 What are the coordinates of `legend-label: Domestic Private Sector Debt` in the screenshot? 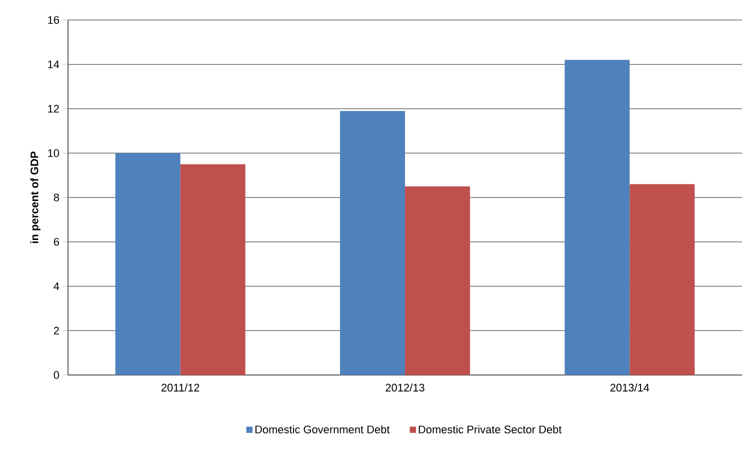 It's located at (490, 429).